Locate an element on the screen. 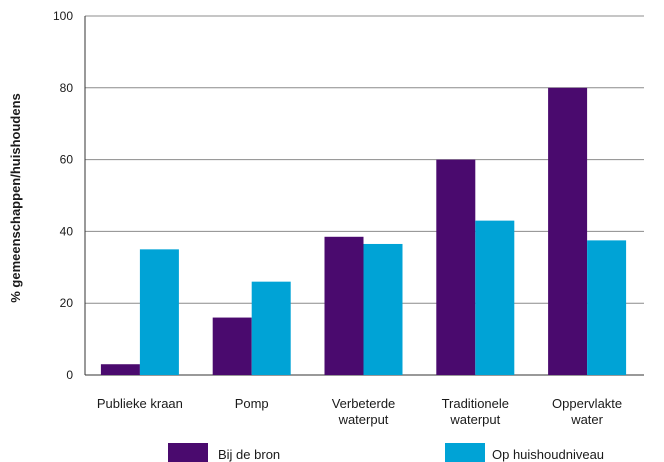  y-tick-label: 20 is located at coordinates (67, 303).